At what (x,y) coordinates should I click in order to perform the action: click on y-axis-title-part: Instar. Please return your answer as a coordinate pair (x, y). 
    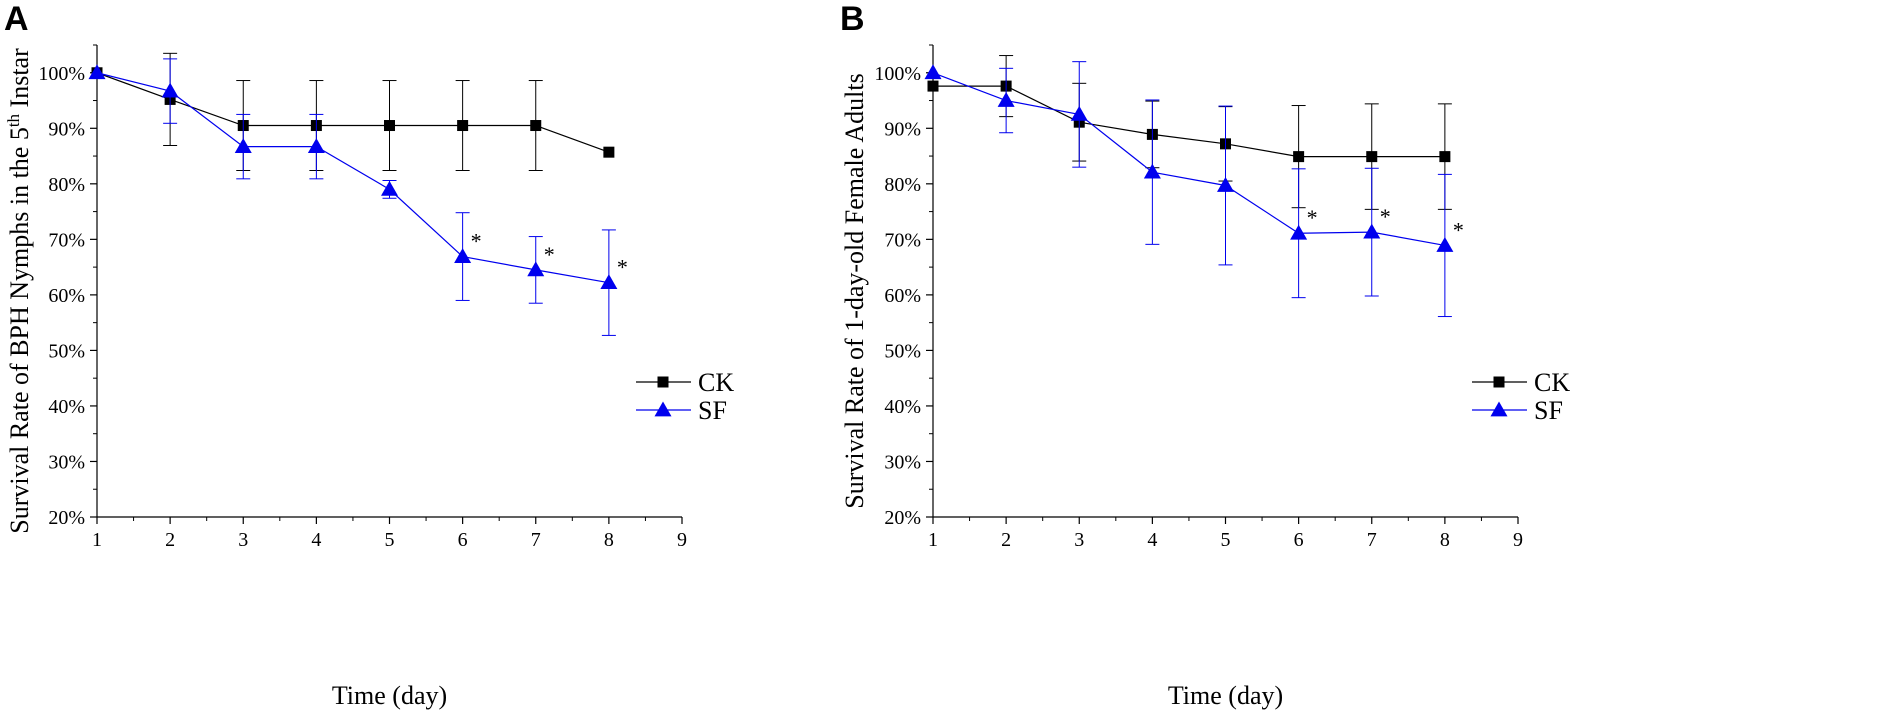
    Looking at the image, I should click on (19, 81).